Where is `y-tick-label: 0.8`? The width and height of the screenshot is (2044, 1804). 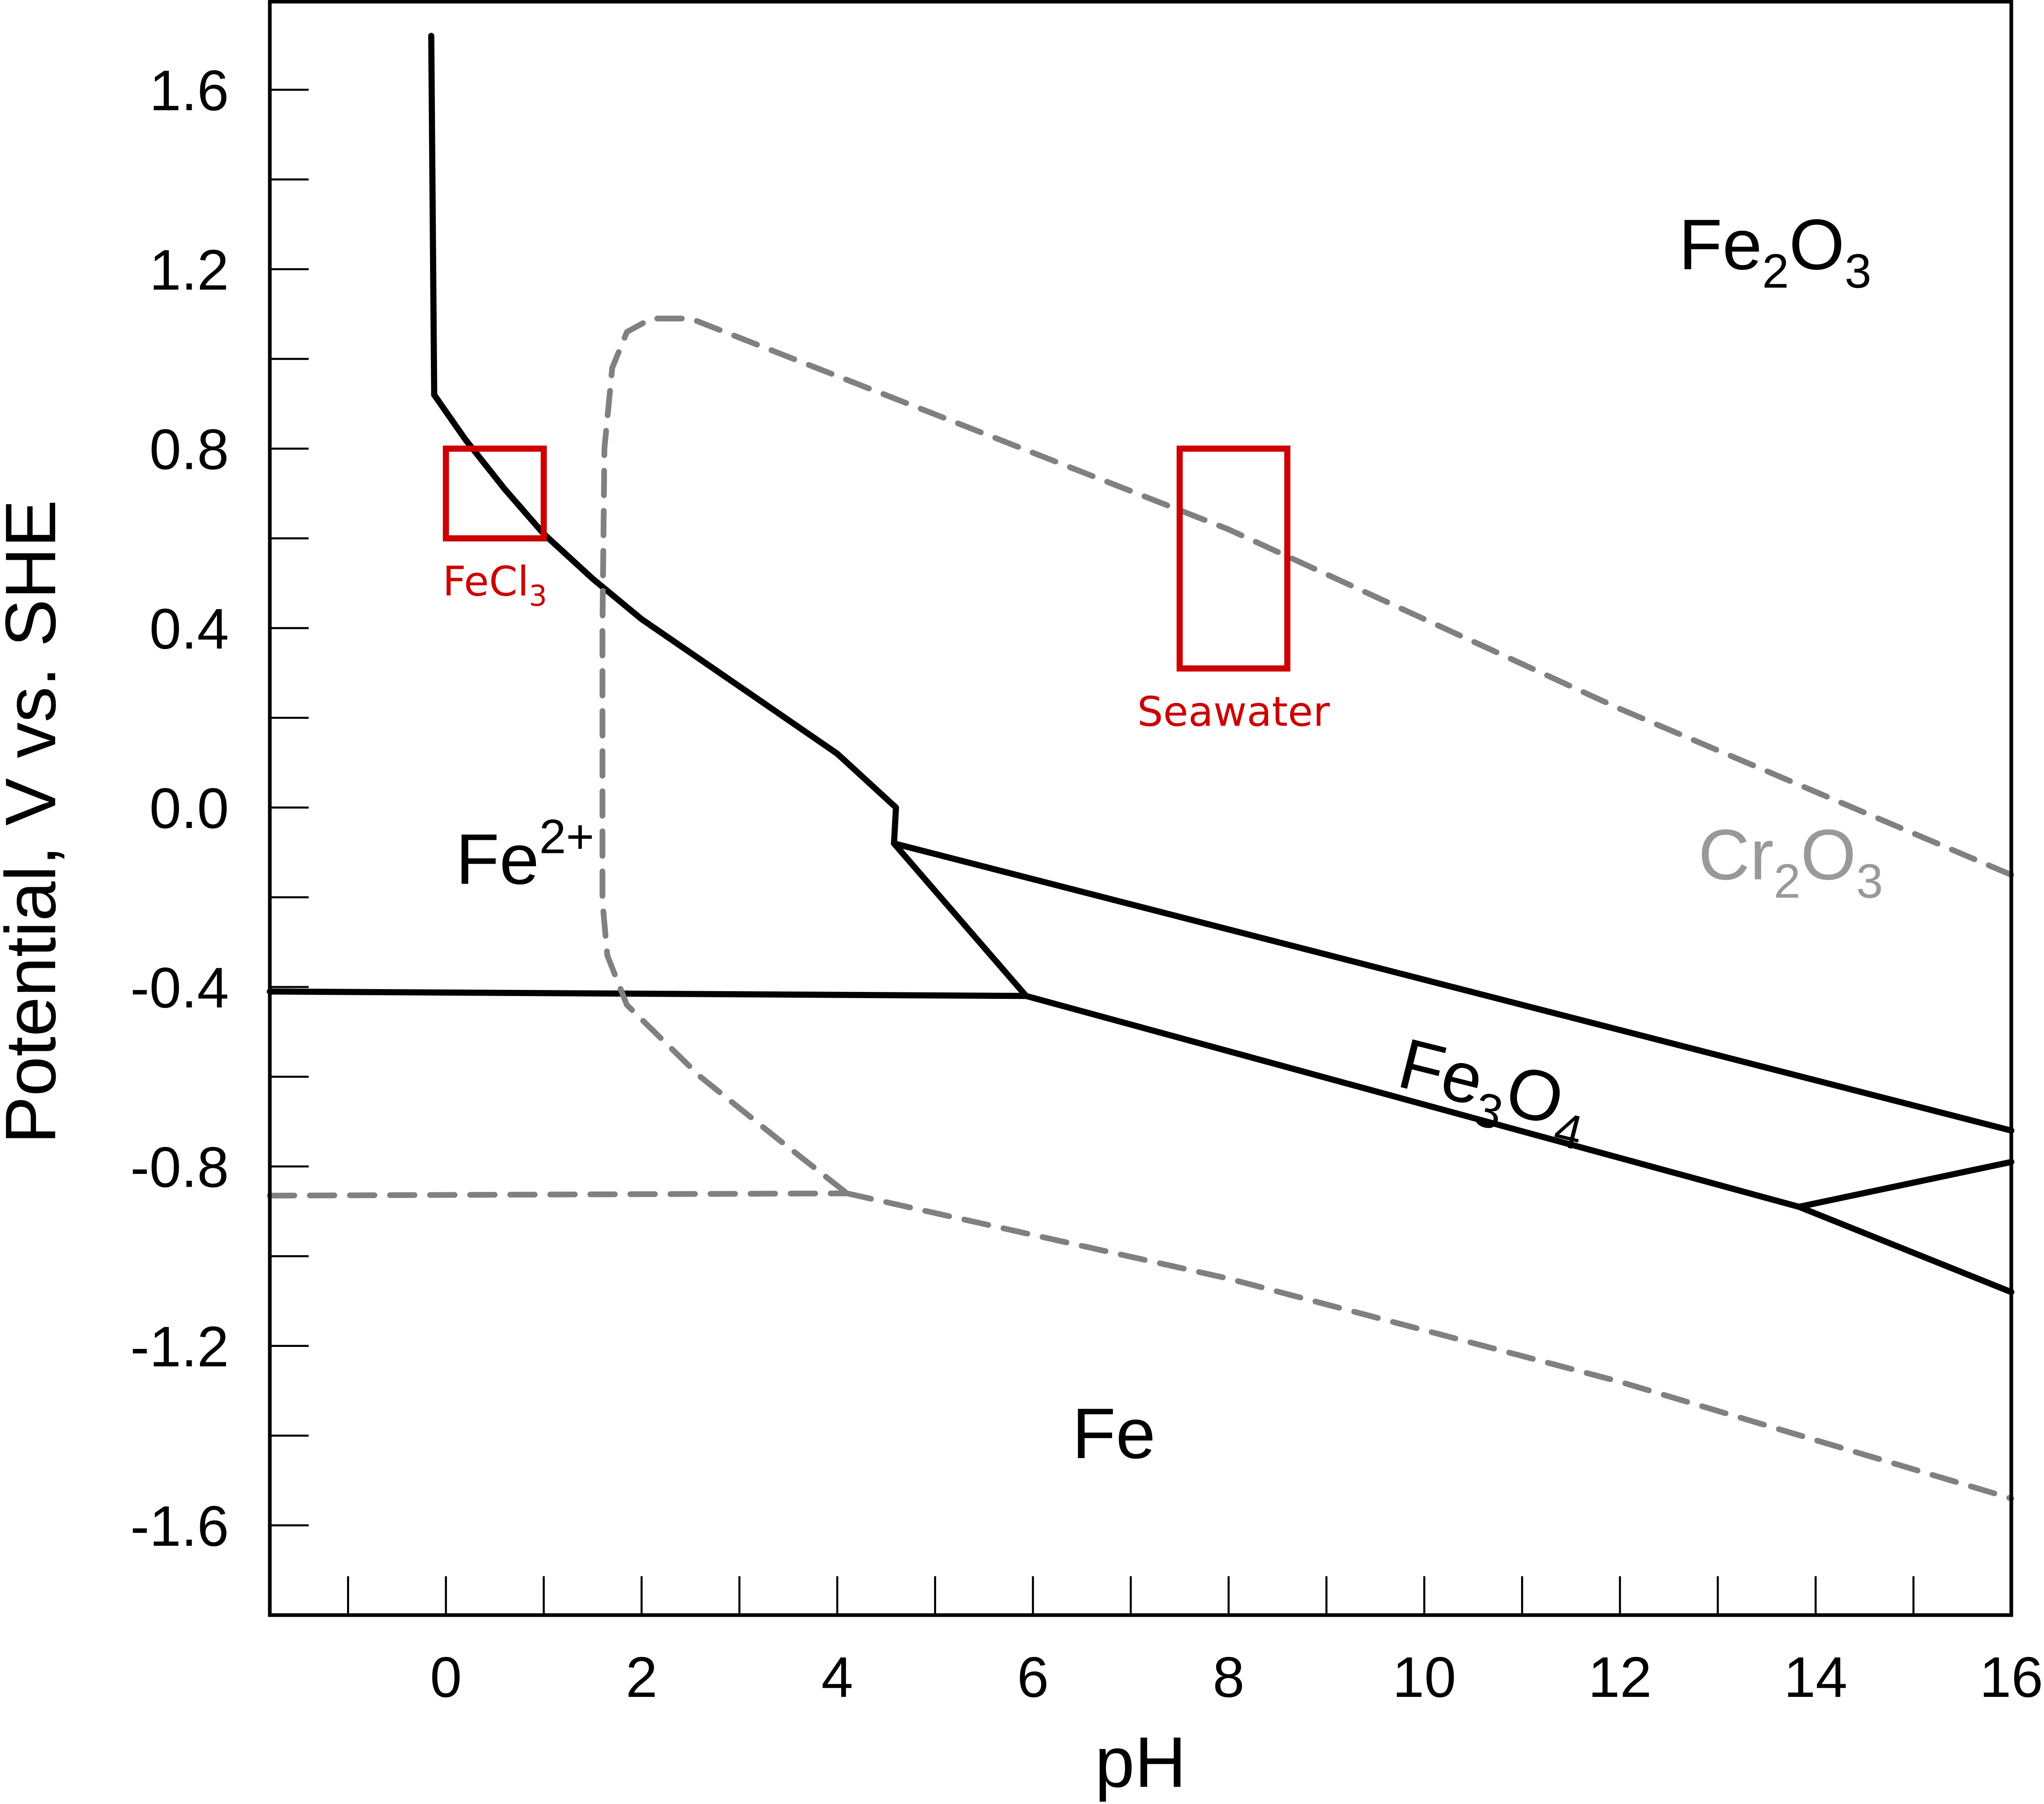 y-tick-label: 0.8 is located at coordinates (189, 449).